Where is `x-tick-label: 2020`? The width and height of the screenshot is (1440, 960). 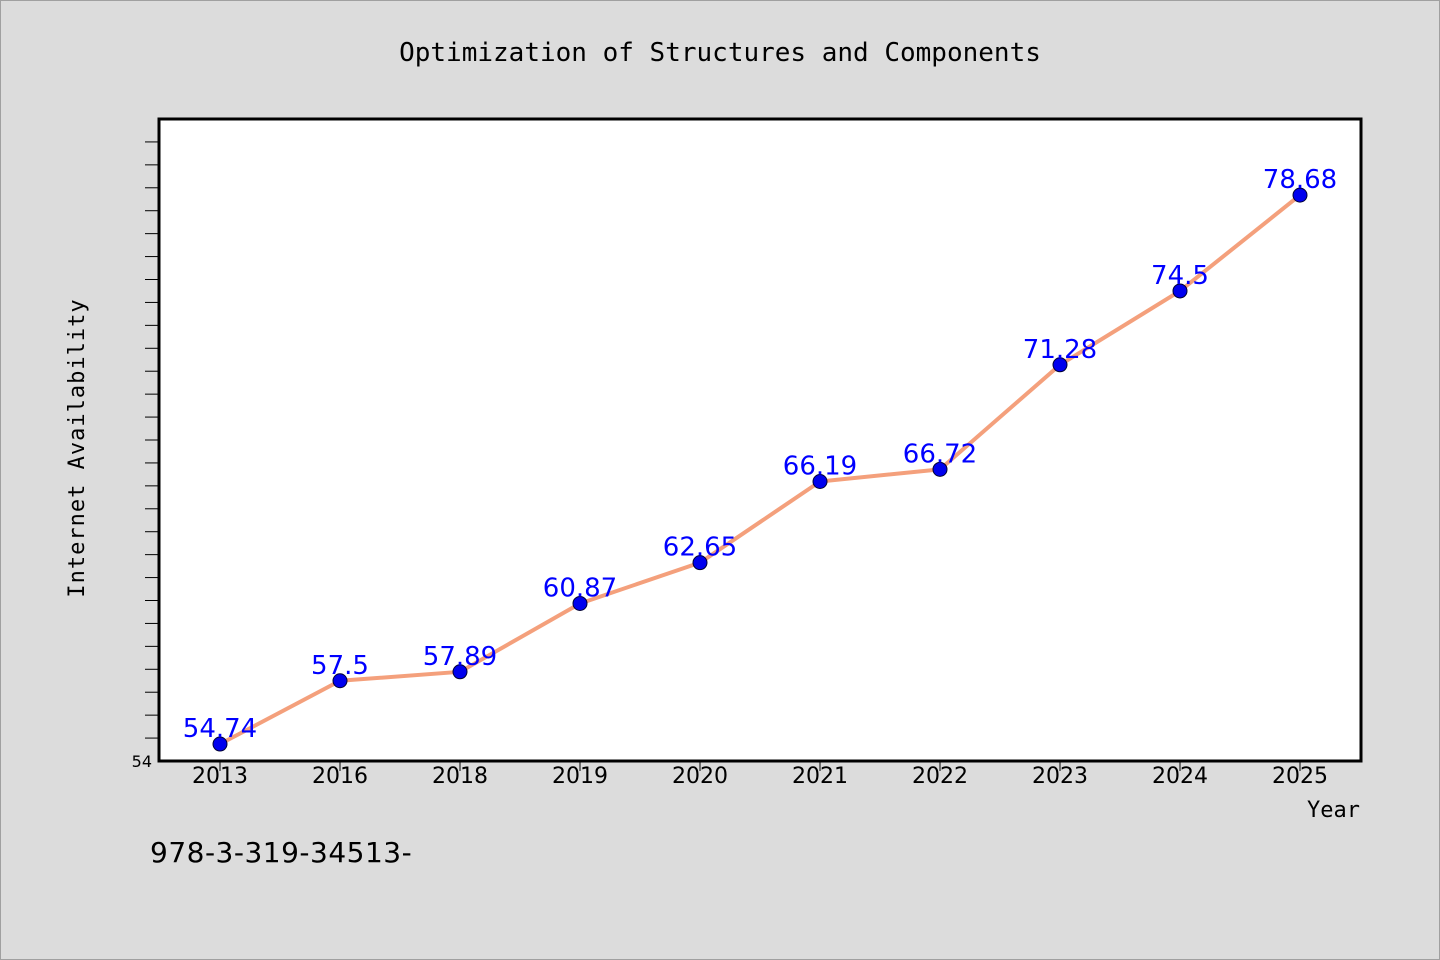
x-tick-label: 2020 is located at coordinates (700, 776).